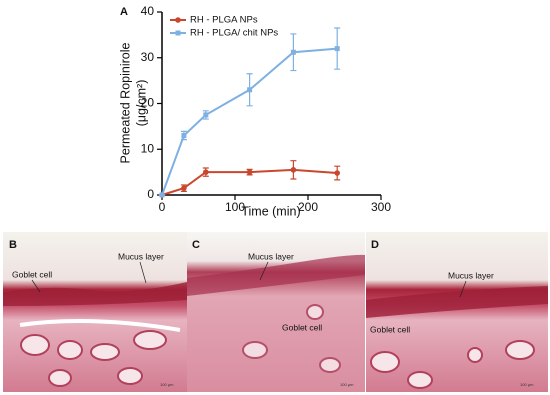 The width and height of the screenshot is (550, 395). What do you see at coordinates (234, 33) in the screenshot?
I see `legend-label: RH - PLGA/ chit NPs` at bounding box center [234, 33].